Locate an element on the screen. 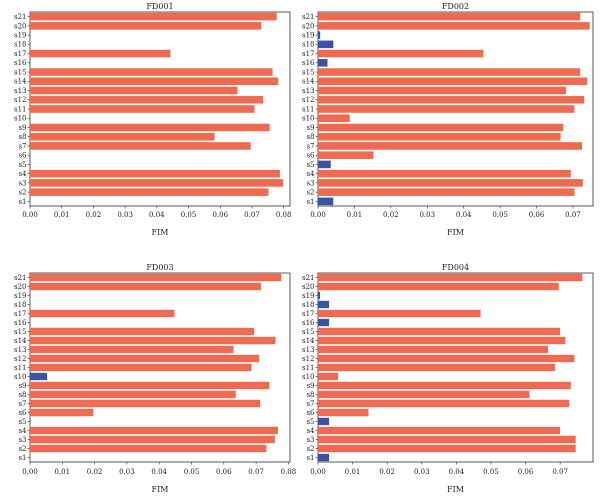 This screenshot has width=600, height=501. x-tick-label: 0.04 is located at coordinates (159, 472).